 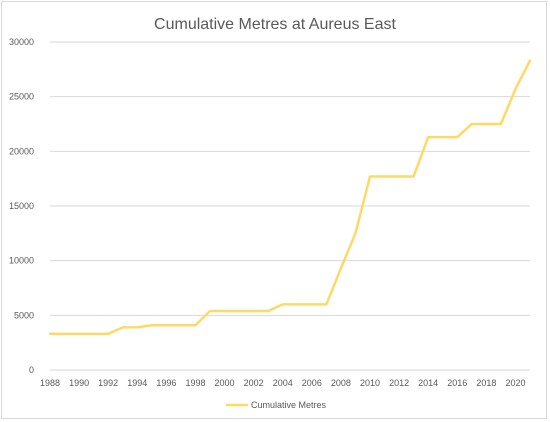 What do you see at coordinates (399, 383) in the screenshot?
I see `x-tick-label: 2012` at bounding box center [399, 383].